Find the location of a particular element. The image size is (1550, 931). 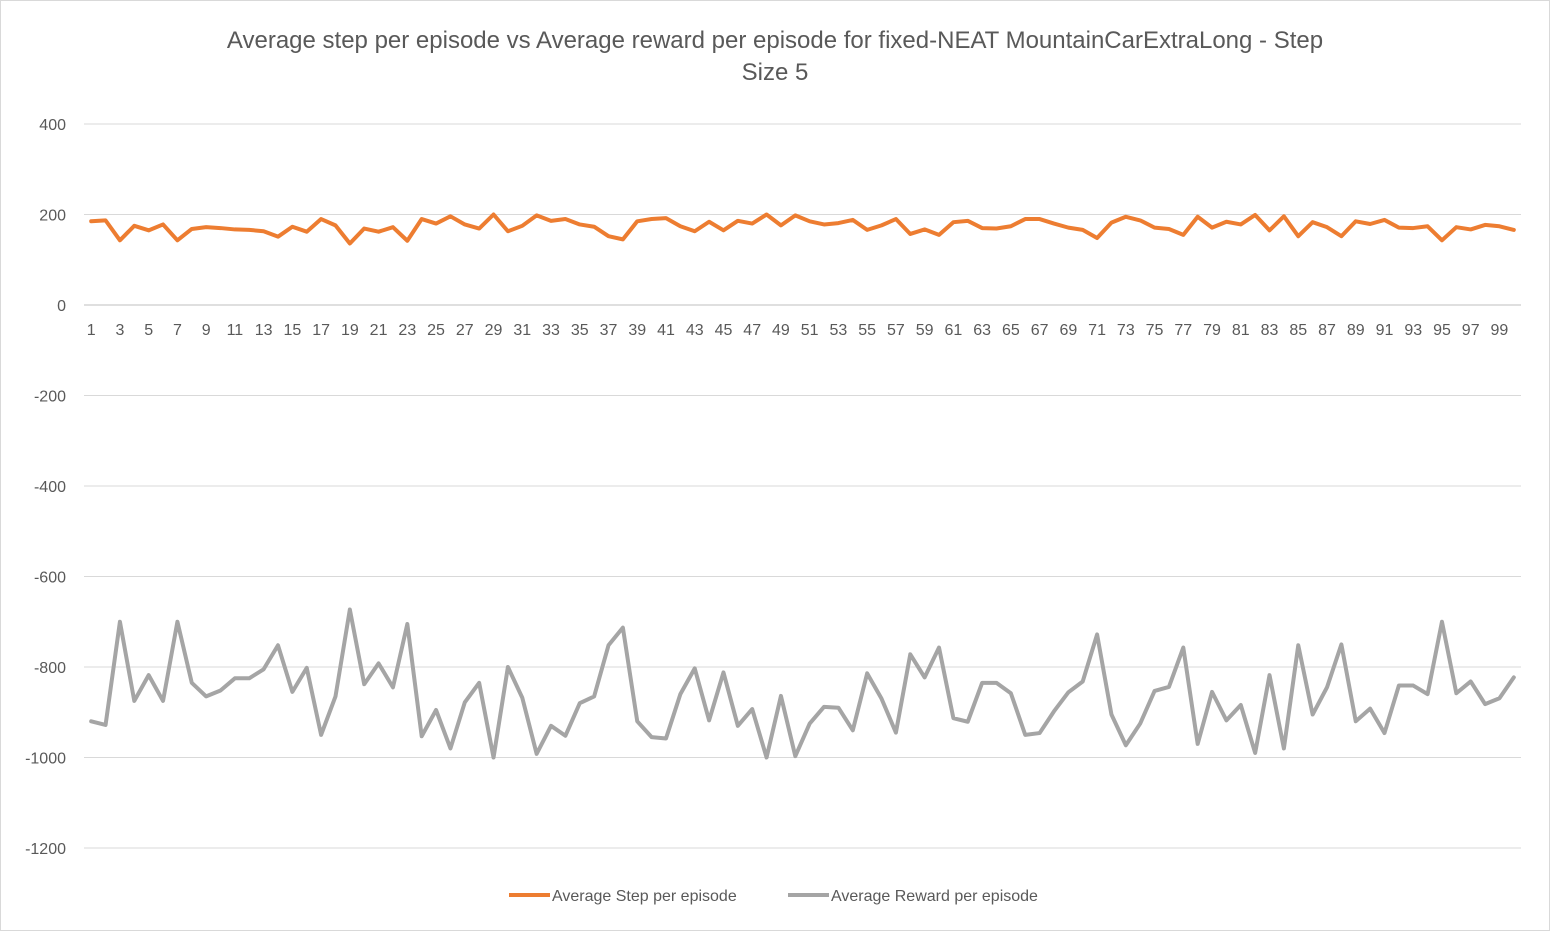

x-tick-label: 89 is located at coordinates (1356, 330).